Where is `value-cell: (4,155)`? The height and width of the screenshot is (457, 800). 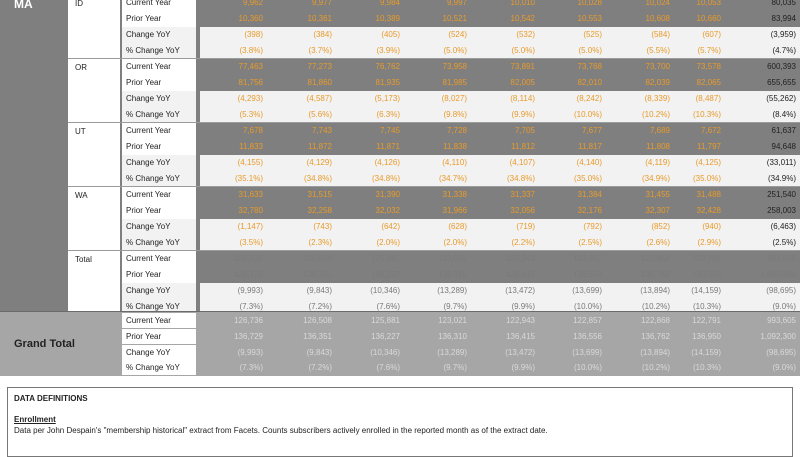 value-cell: (4,155) is located at coordinates (233, 163).